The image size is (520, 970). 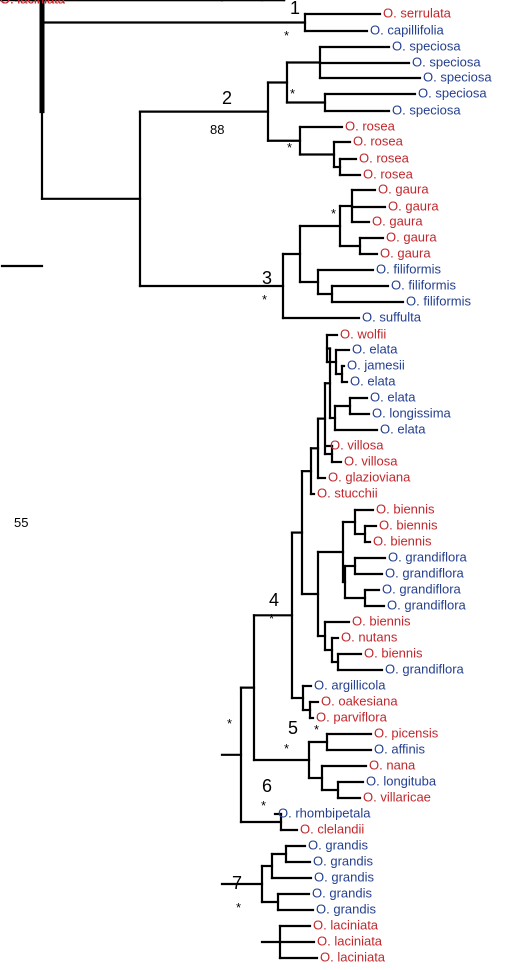 I want to click on clade-label-5: 5, so click(x=293, y=728).